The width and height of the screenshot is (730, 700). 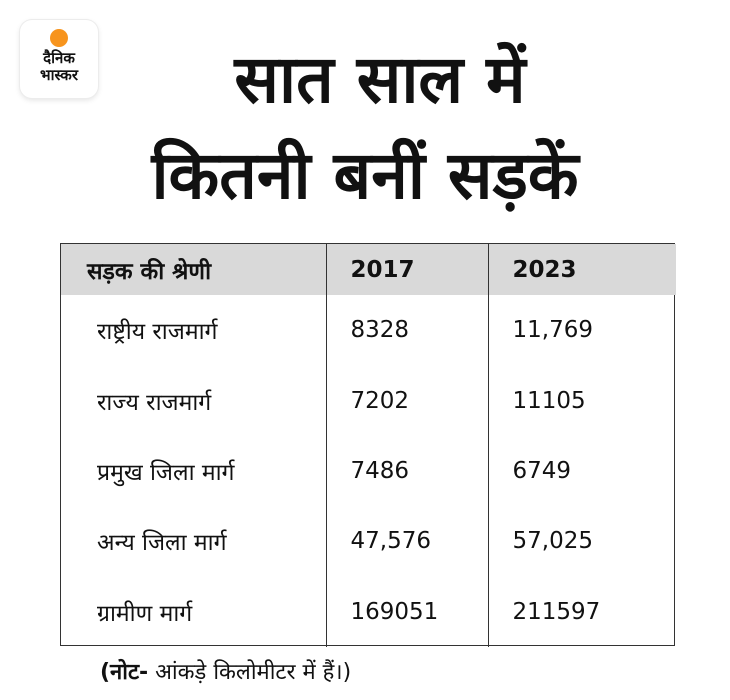 I want to click on row-value-2023: 211597, so click(x=556, y=611).